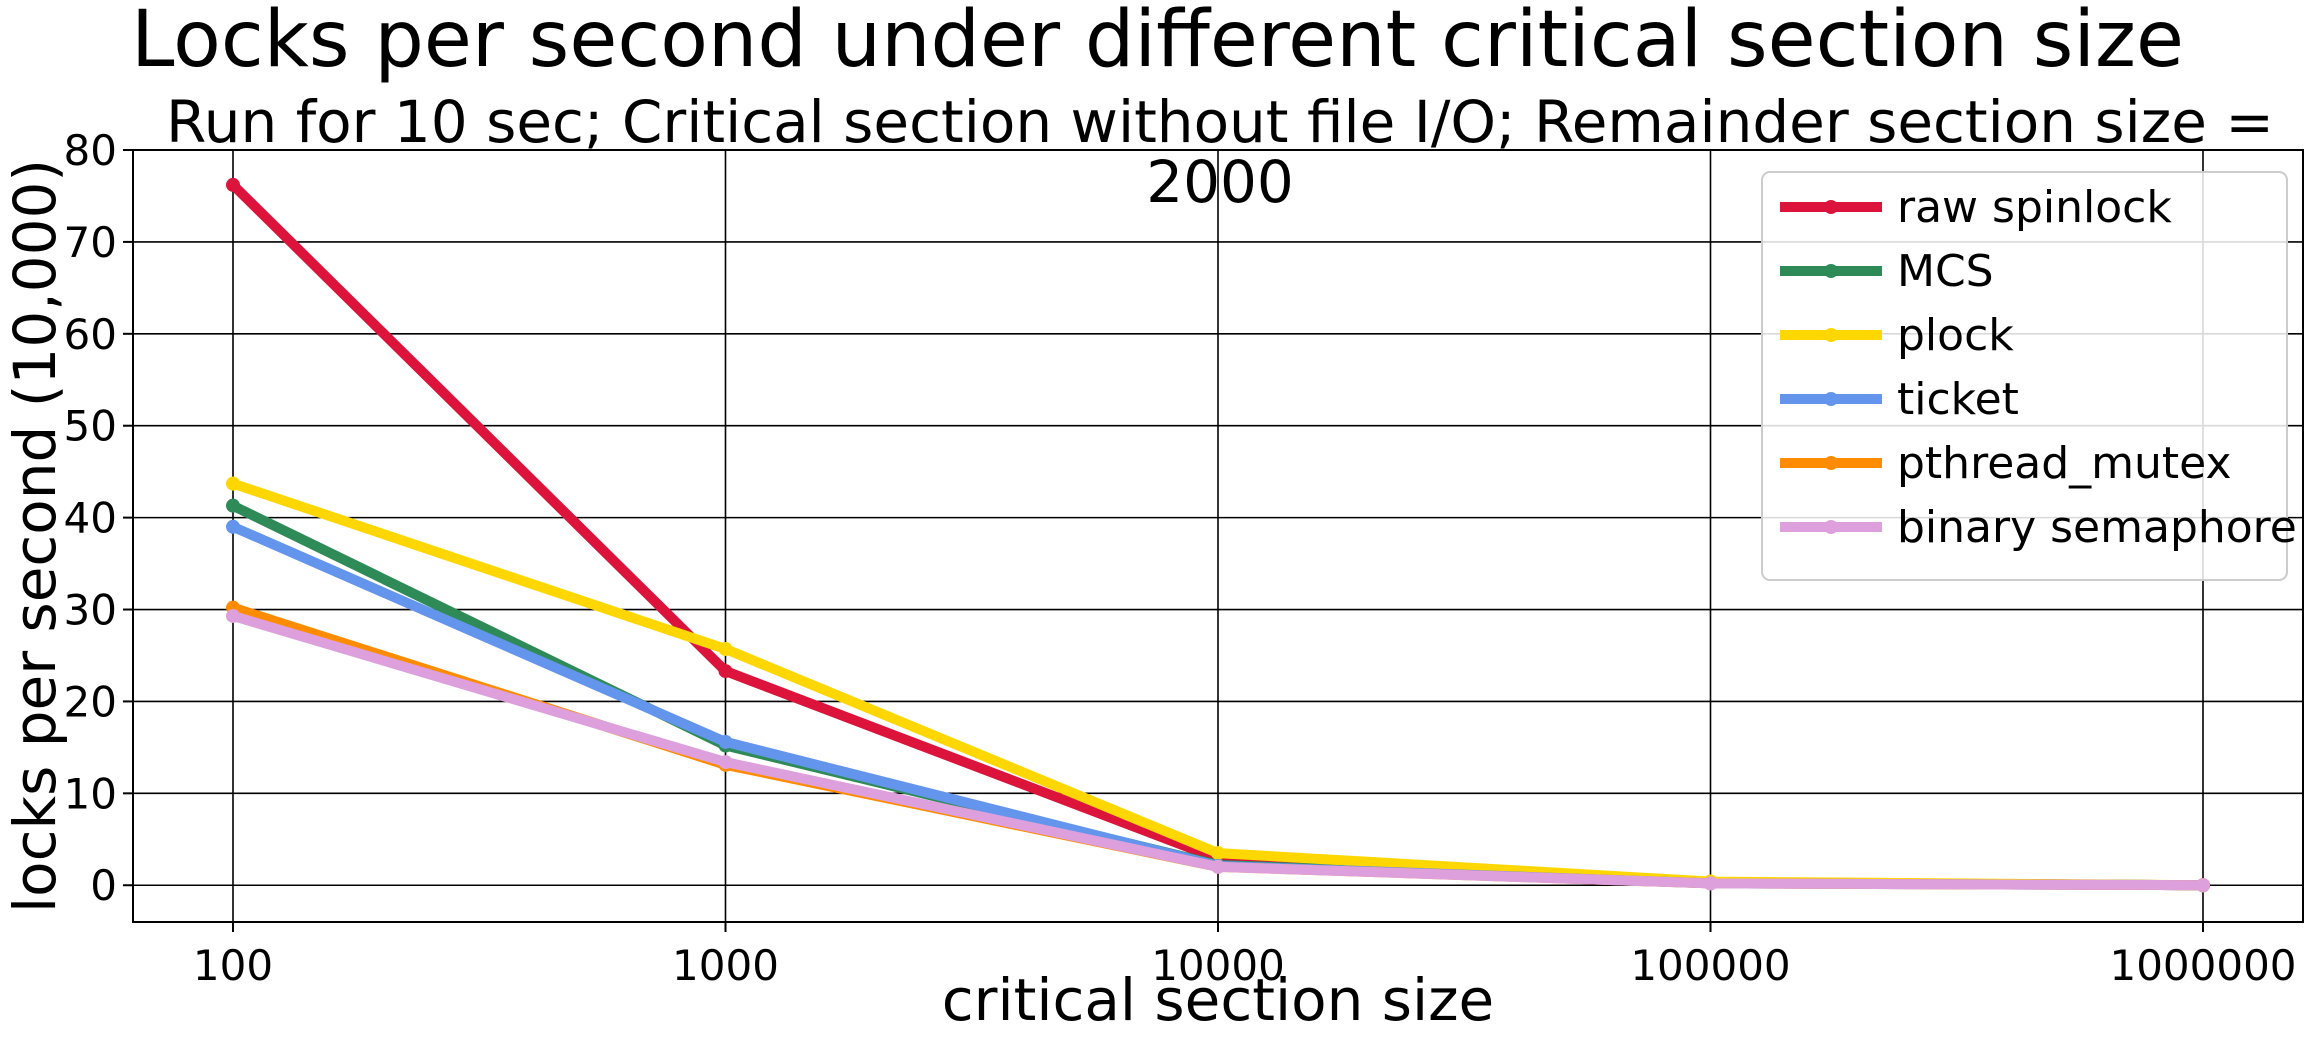 The image size is (2315, 1041). What do you see at coordinates (1955, 335) in the screenshot?
I see `legend-label: plock` at bounding box center [1955, 335].